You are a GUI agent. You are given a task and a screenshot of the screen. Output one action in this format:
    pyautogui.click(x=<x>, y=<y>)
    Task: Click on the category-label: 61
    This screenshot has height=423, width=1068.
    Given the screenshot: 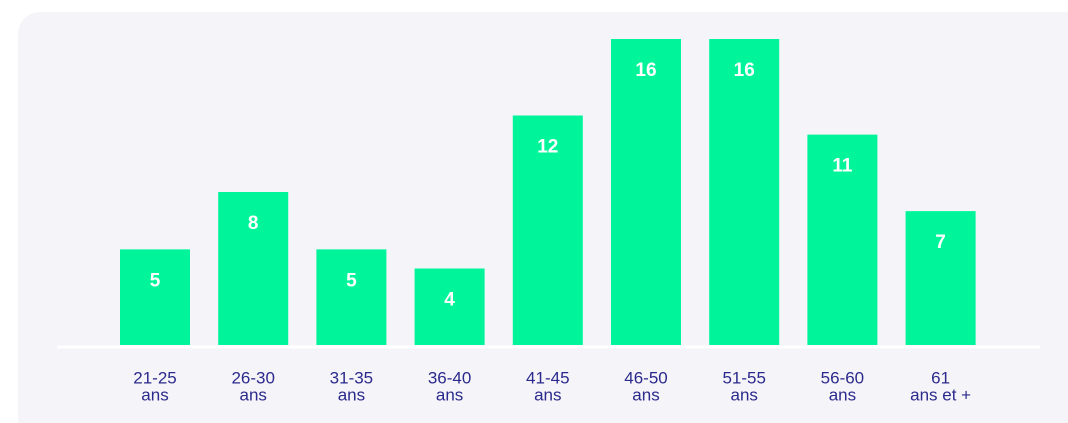 What is the action you would take?
    pyautogui.click(x=940, y=377)
    